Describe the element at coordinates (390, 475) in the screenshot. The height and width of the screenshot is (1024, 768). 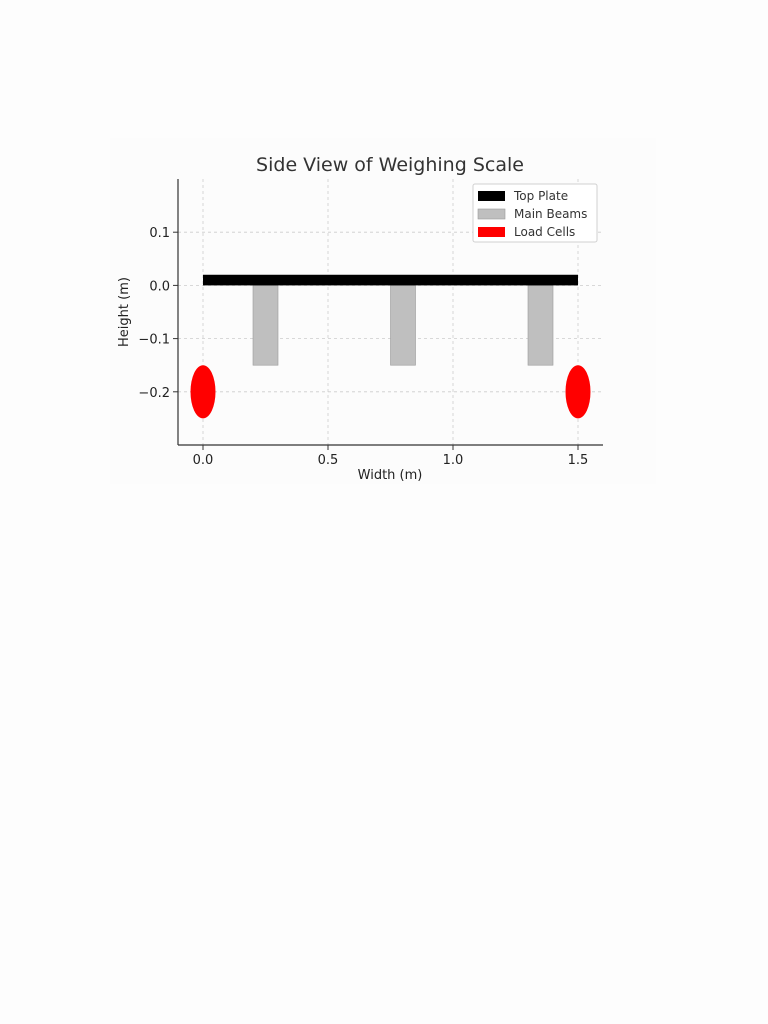
I see `x-axis-label: Width (m)` at that location.